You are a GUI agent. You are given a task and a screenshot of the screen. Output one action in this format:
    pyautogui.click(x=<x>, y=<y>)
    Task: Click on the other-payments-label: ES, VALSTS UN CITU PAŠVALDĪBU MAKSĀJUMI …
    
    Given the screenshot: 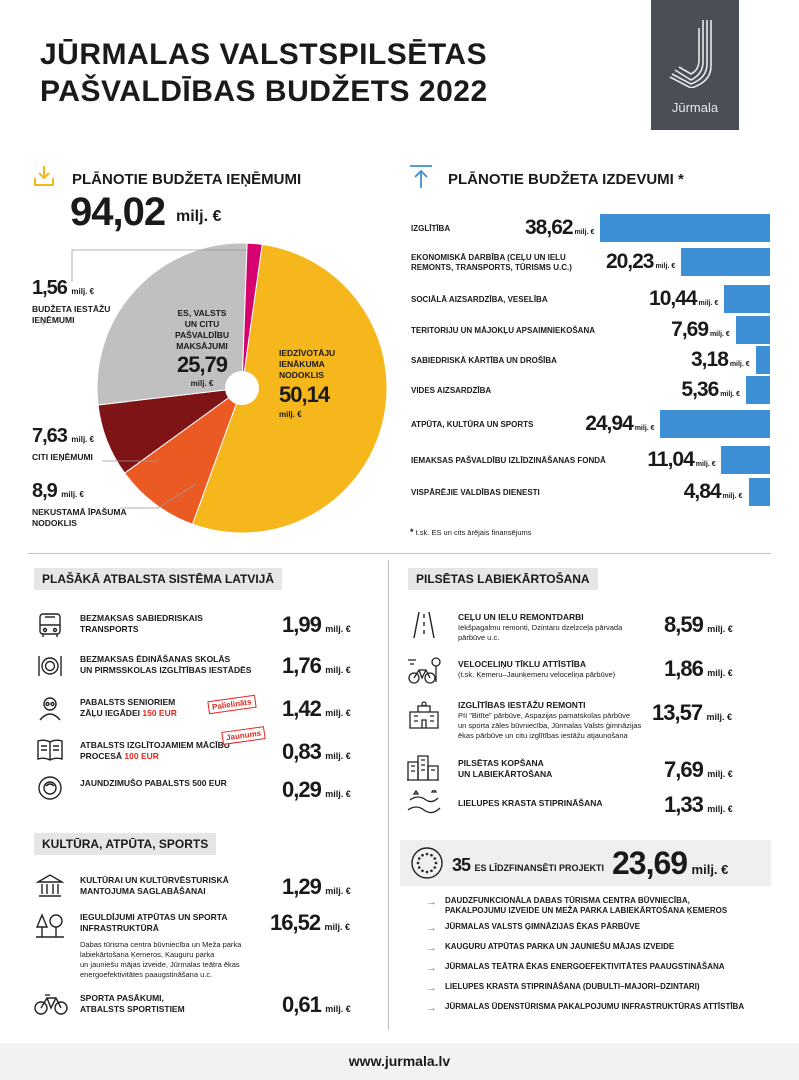 What is the action you would take?
    pyautogui.click(x=202, y=348)
    